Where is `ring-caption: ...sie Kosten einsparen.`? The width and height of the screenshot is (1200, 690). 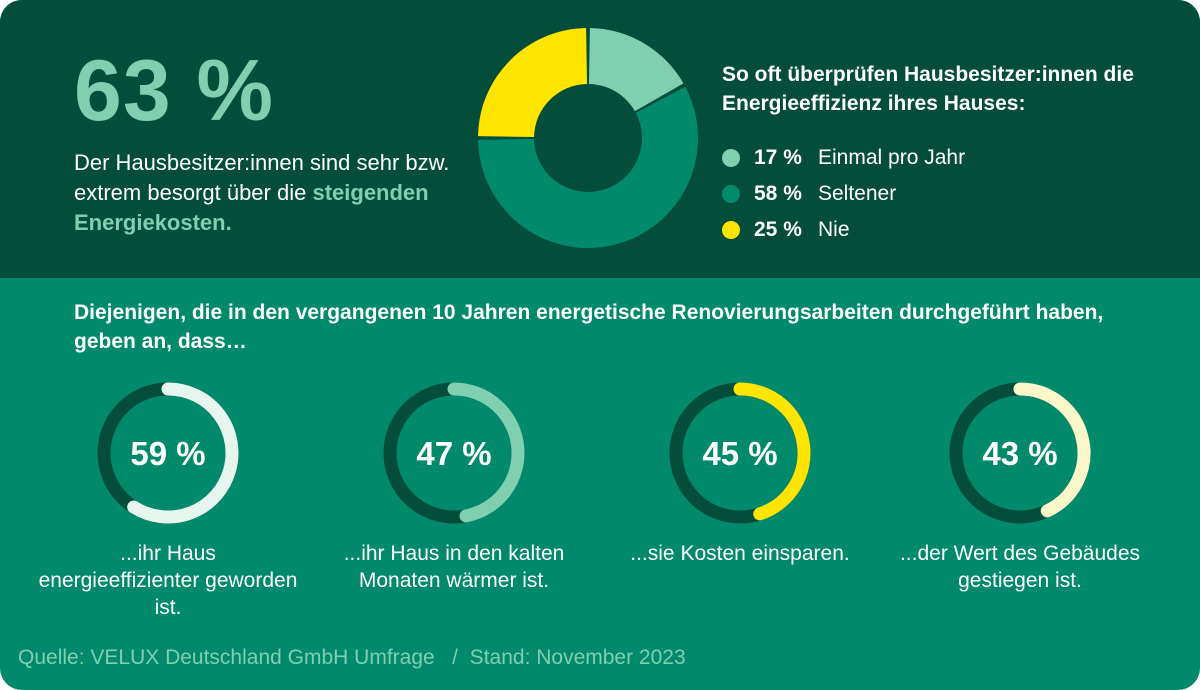 ring-caption: ...sie Kosten einsparen. is located at coordinates (740, 553).